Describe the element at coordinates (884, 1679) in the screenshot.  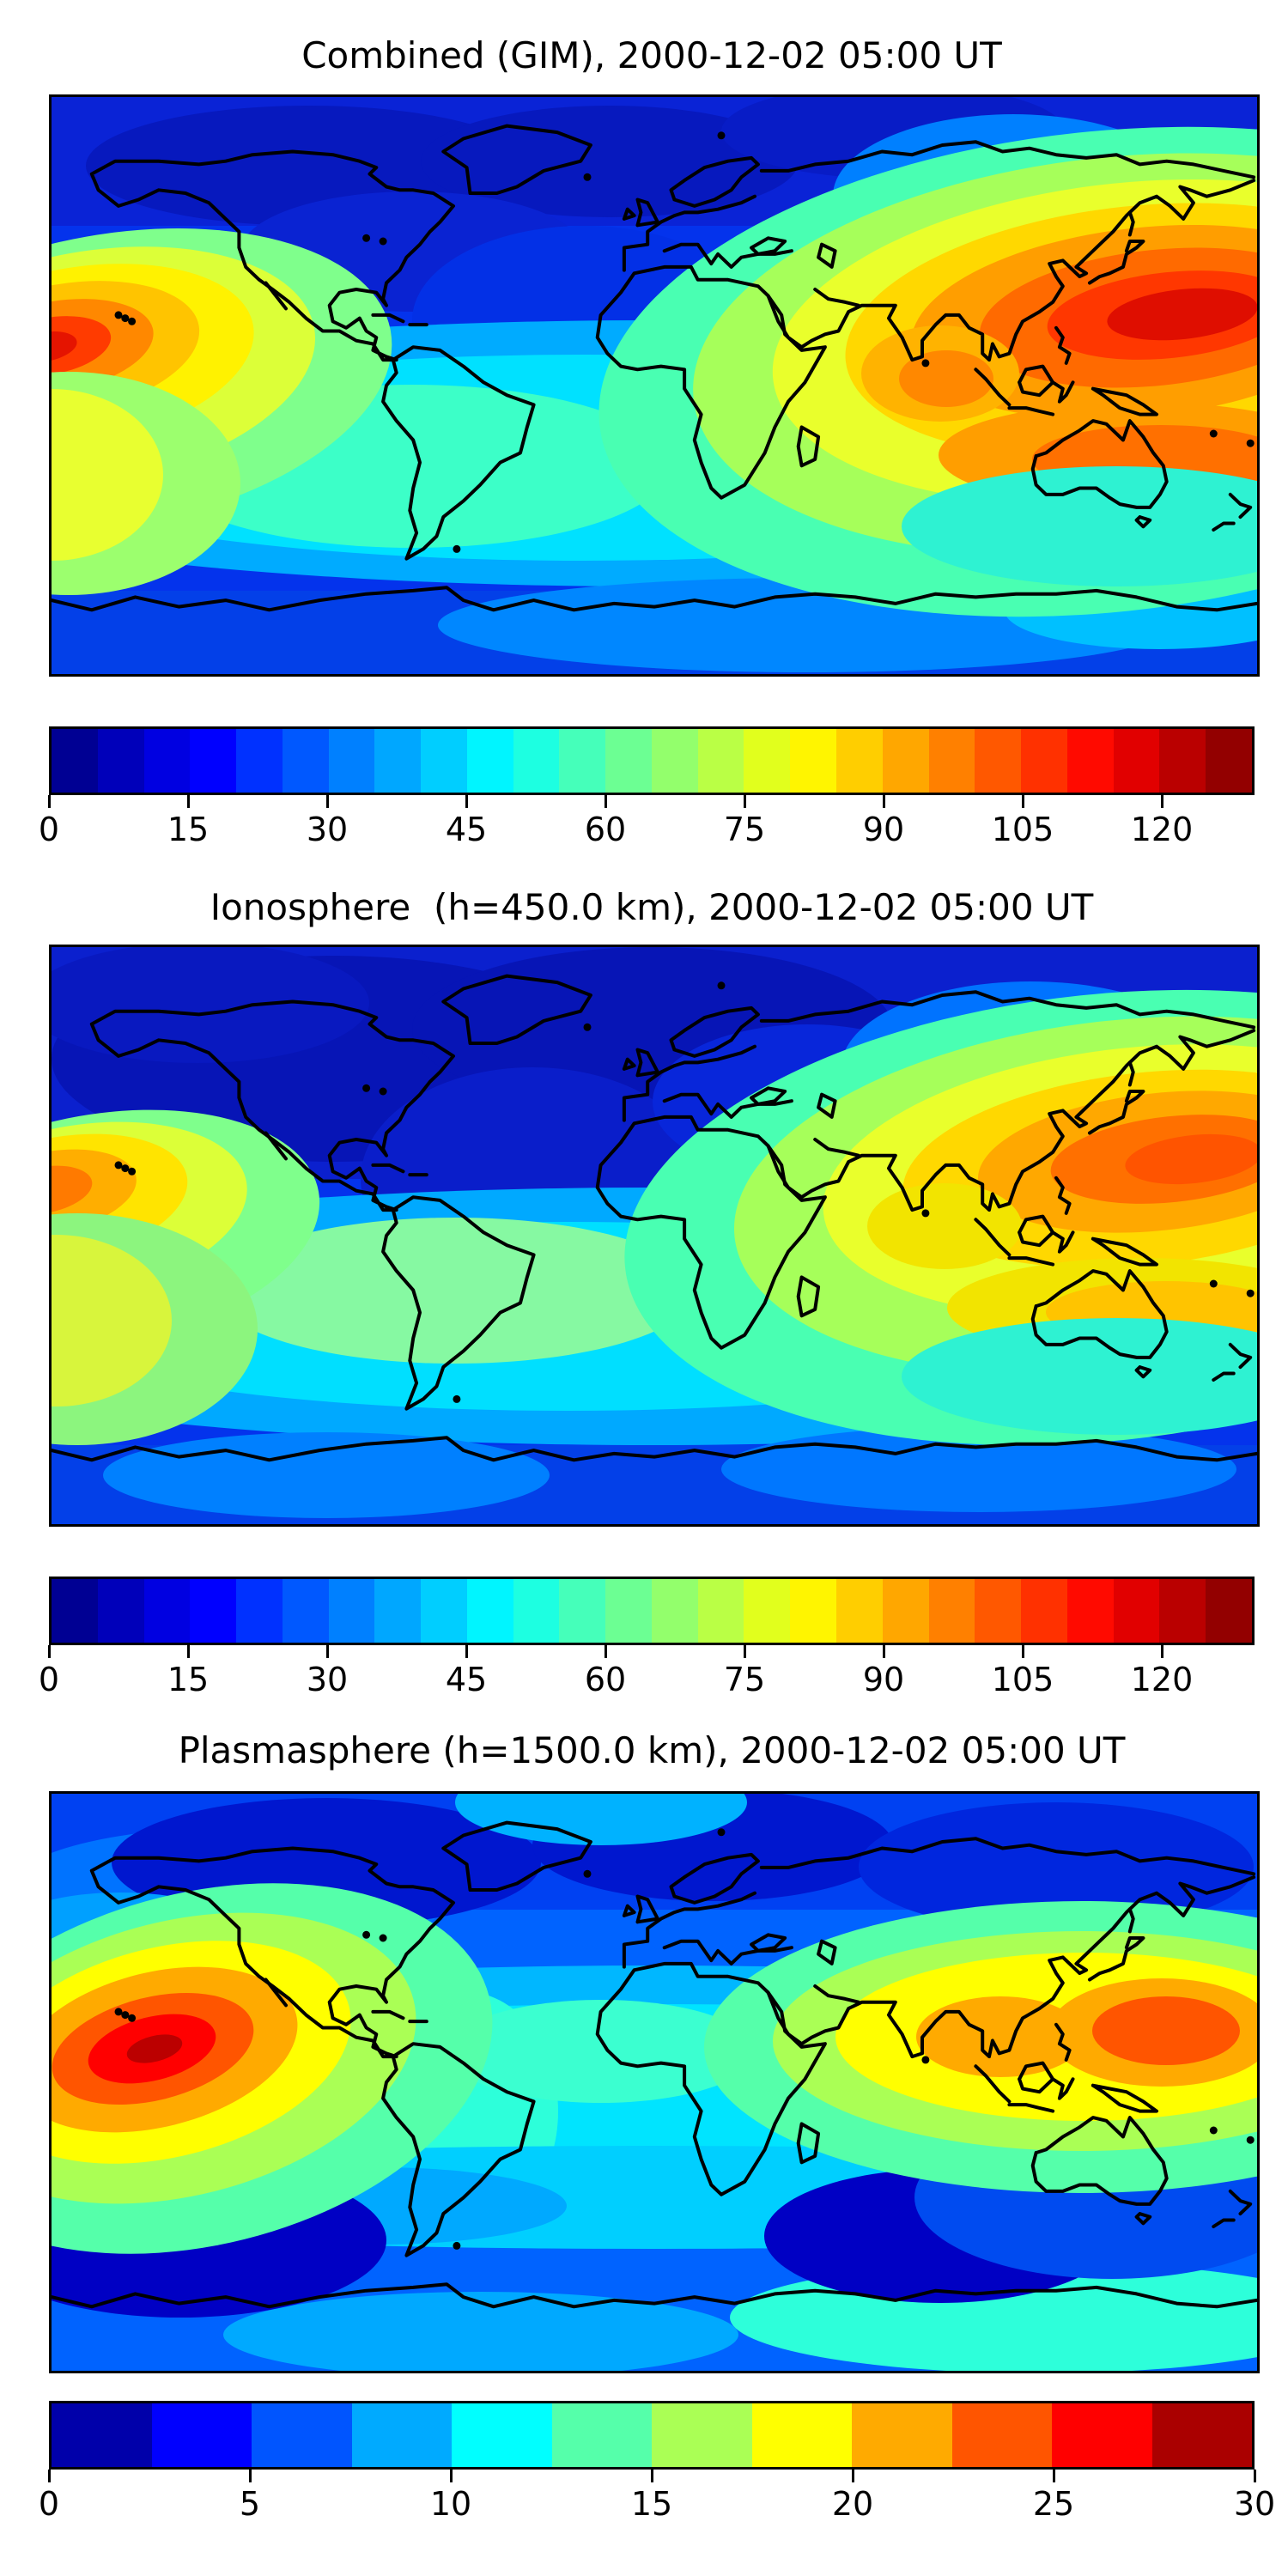
I see `colorbar-tick-label: 90` at that location.